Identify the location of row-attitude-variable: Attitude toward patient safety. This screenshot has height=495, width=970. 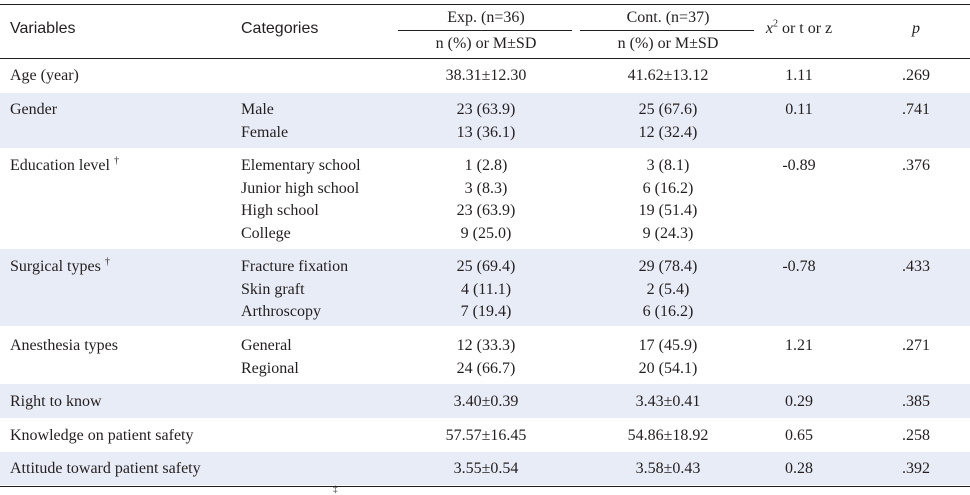
(105, 468).